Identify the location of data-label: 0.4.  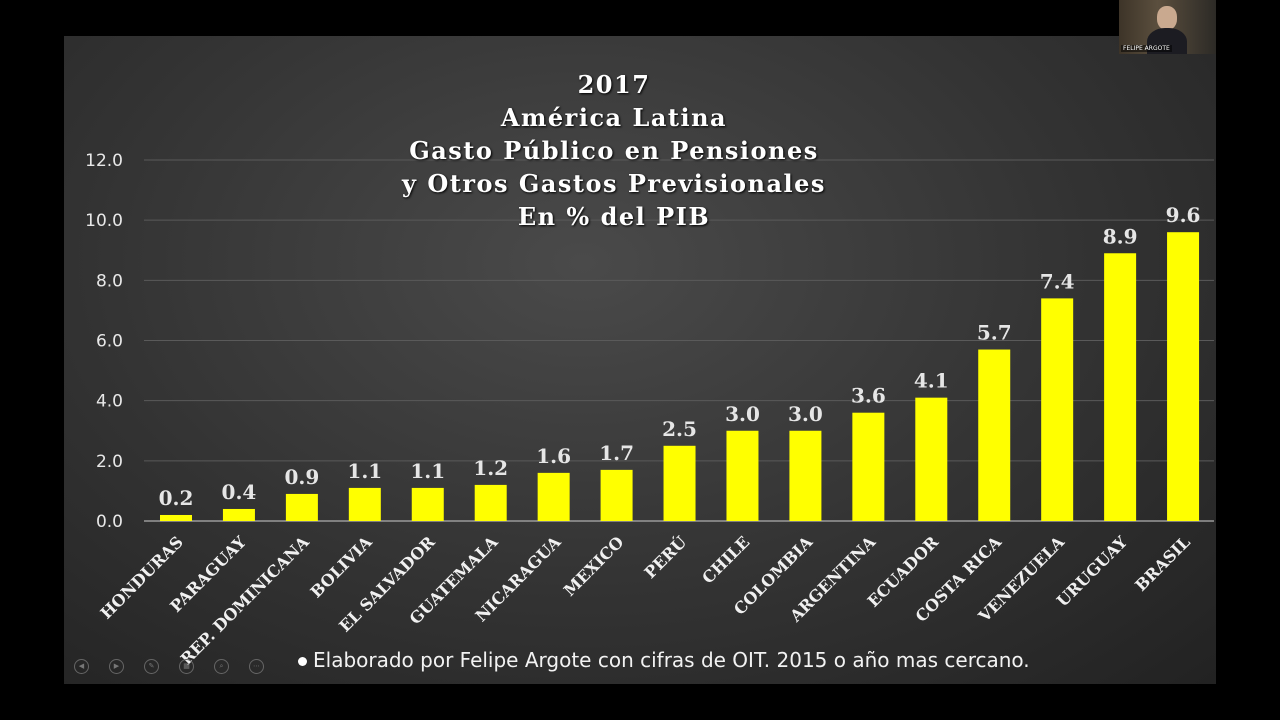
(239, 492).